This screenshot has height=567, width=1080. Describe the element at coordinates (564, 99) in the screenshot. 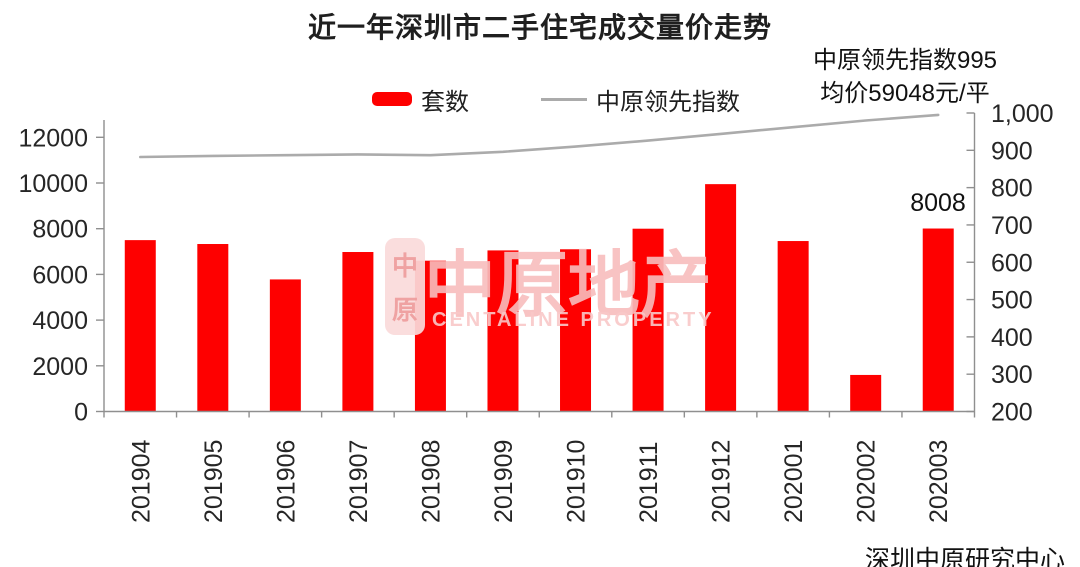

I see `legend-line-swatch` at that location.